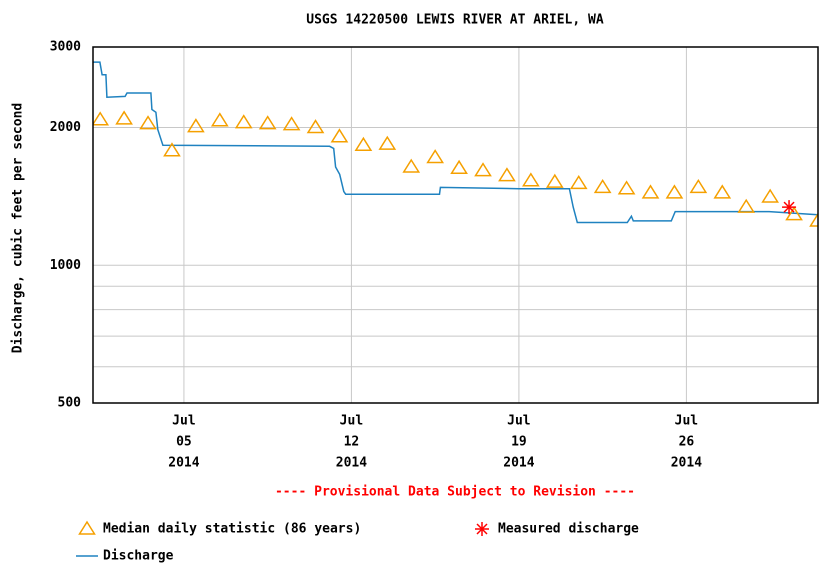  Describe the element at coordinates (65, 265) in the screenshot. I see `y-tick-label: 1000` at that location.